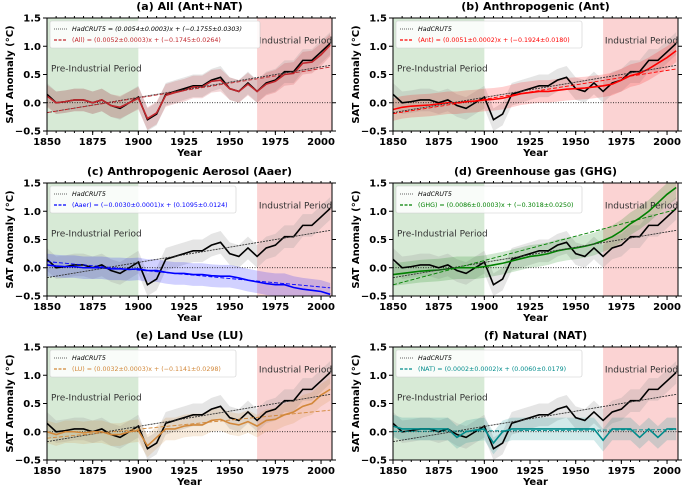 This screenshot has height=488, width=685. What do you see at coordinates (535, 171) in the screenshot?
I see `panel-title: (d) Greenhouse gas (GHG)` at bounding box center [535, 171].